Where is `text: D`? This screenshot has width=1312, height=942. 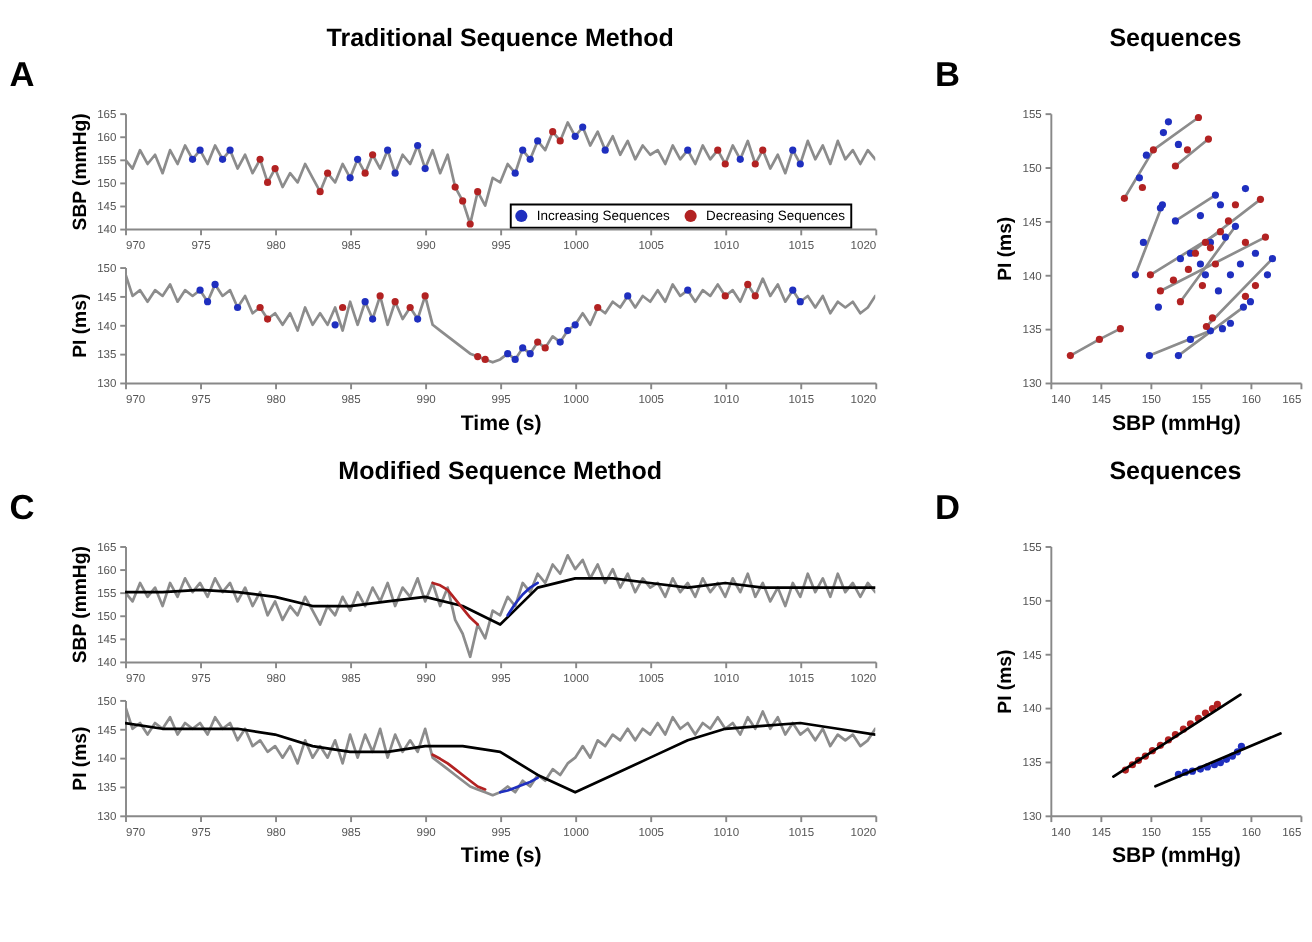 text: D is located at coordinates (947, 507).